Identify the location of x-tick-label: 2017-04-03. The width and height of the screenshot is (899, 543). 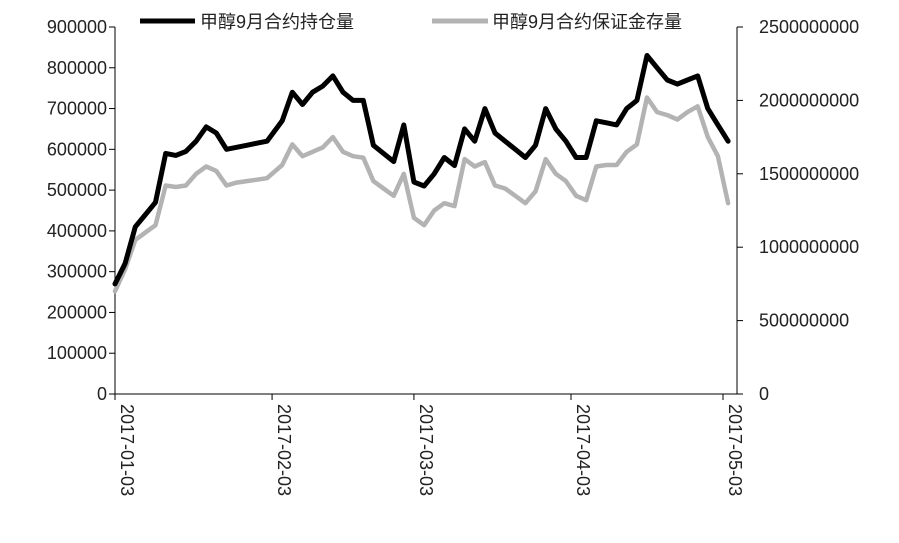
(583, 450).